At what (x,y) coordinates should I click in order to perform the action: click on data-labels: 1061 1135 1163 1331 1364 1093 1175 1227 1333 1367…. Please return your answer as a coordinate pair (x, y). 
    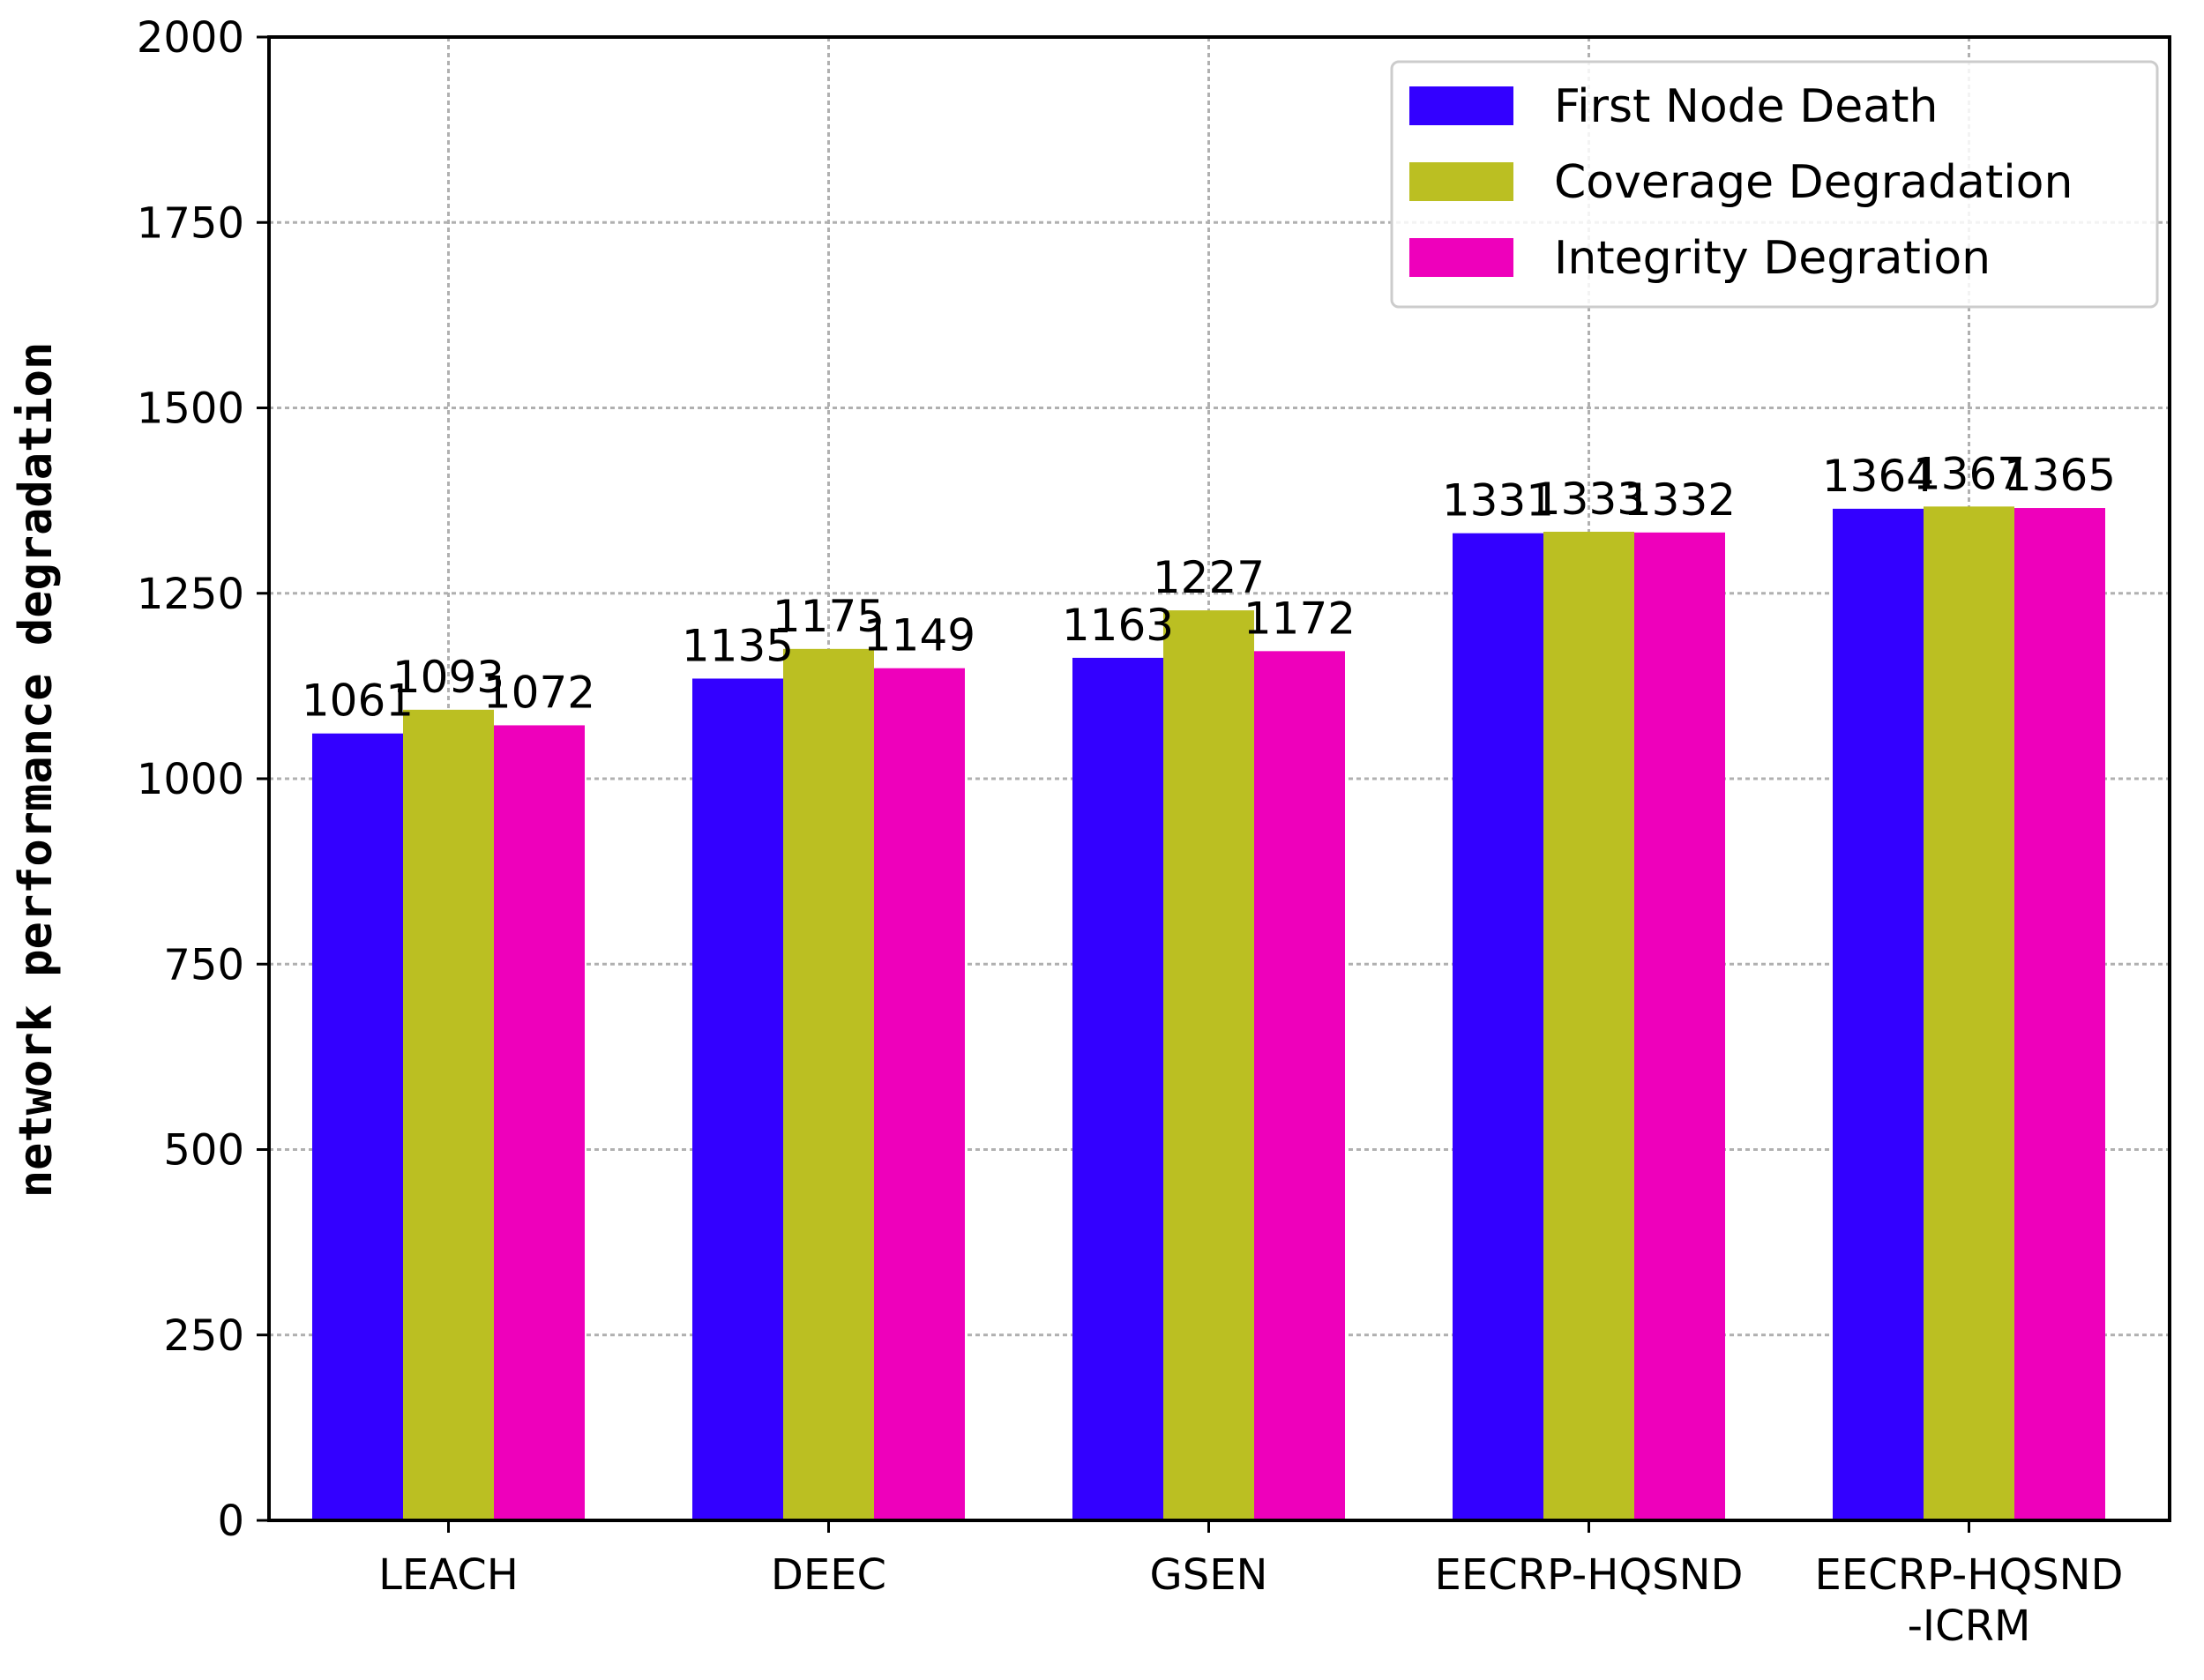
    Looking at the image, I should click on (1209, 587).